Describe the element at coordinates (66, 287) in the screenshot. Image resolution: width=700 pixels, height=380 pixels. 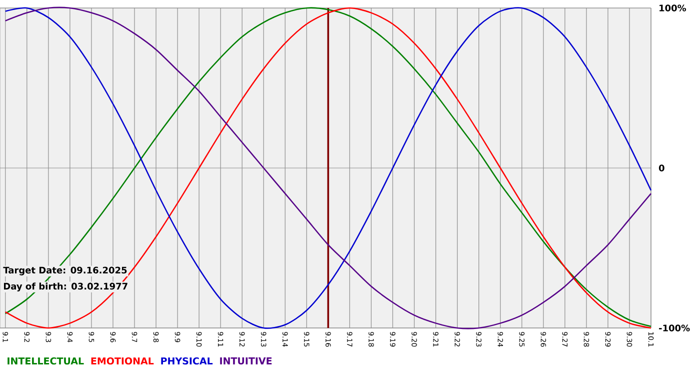
I see `annotation: Day of birth: 03.02.1977` at that location.